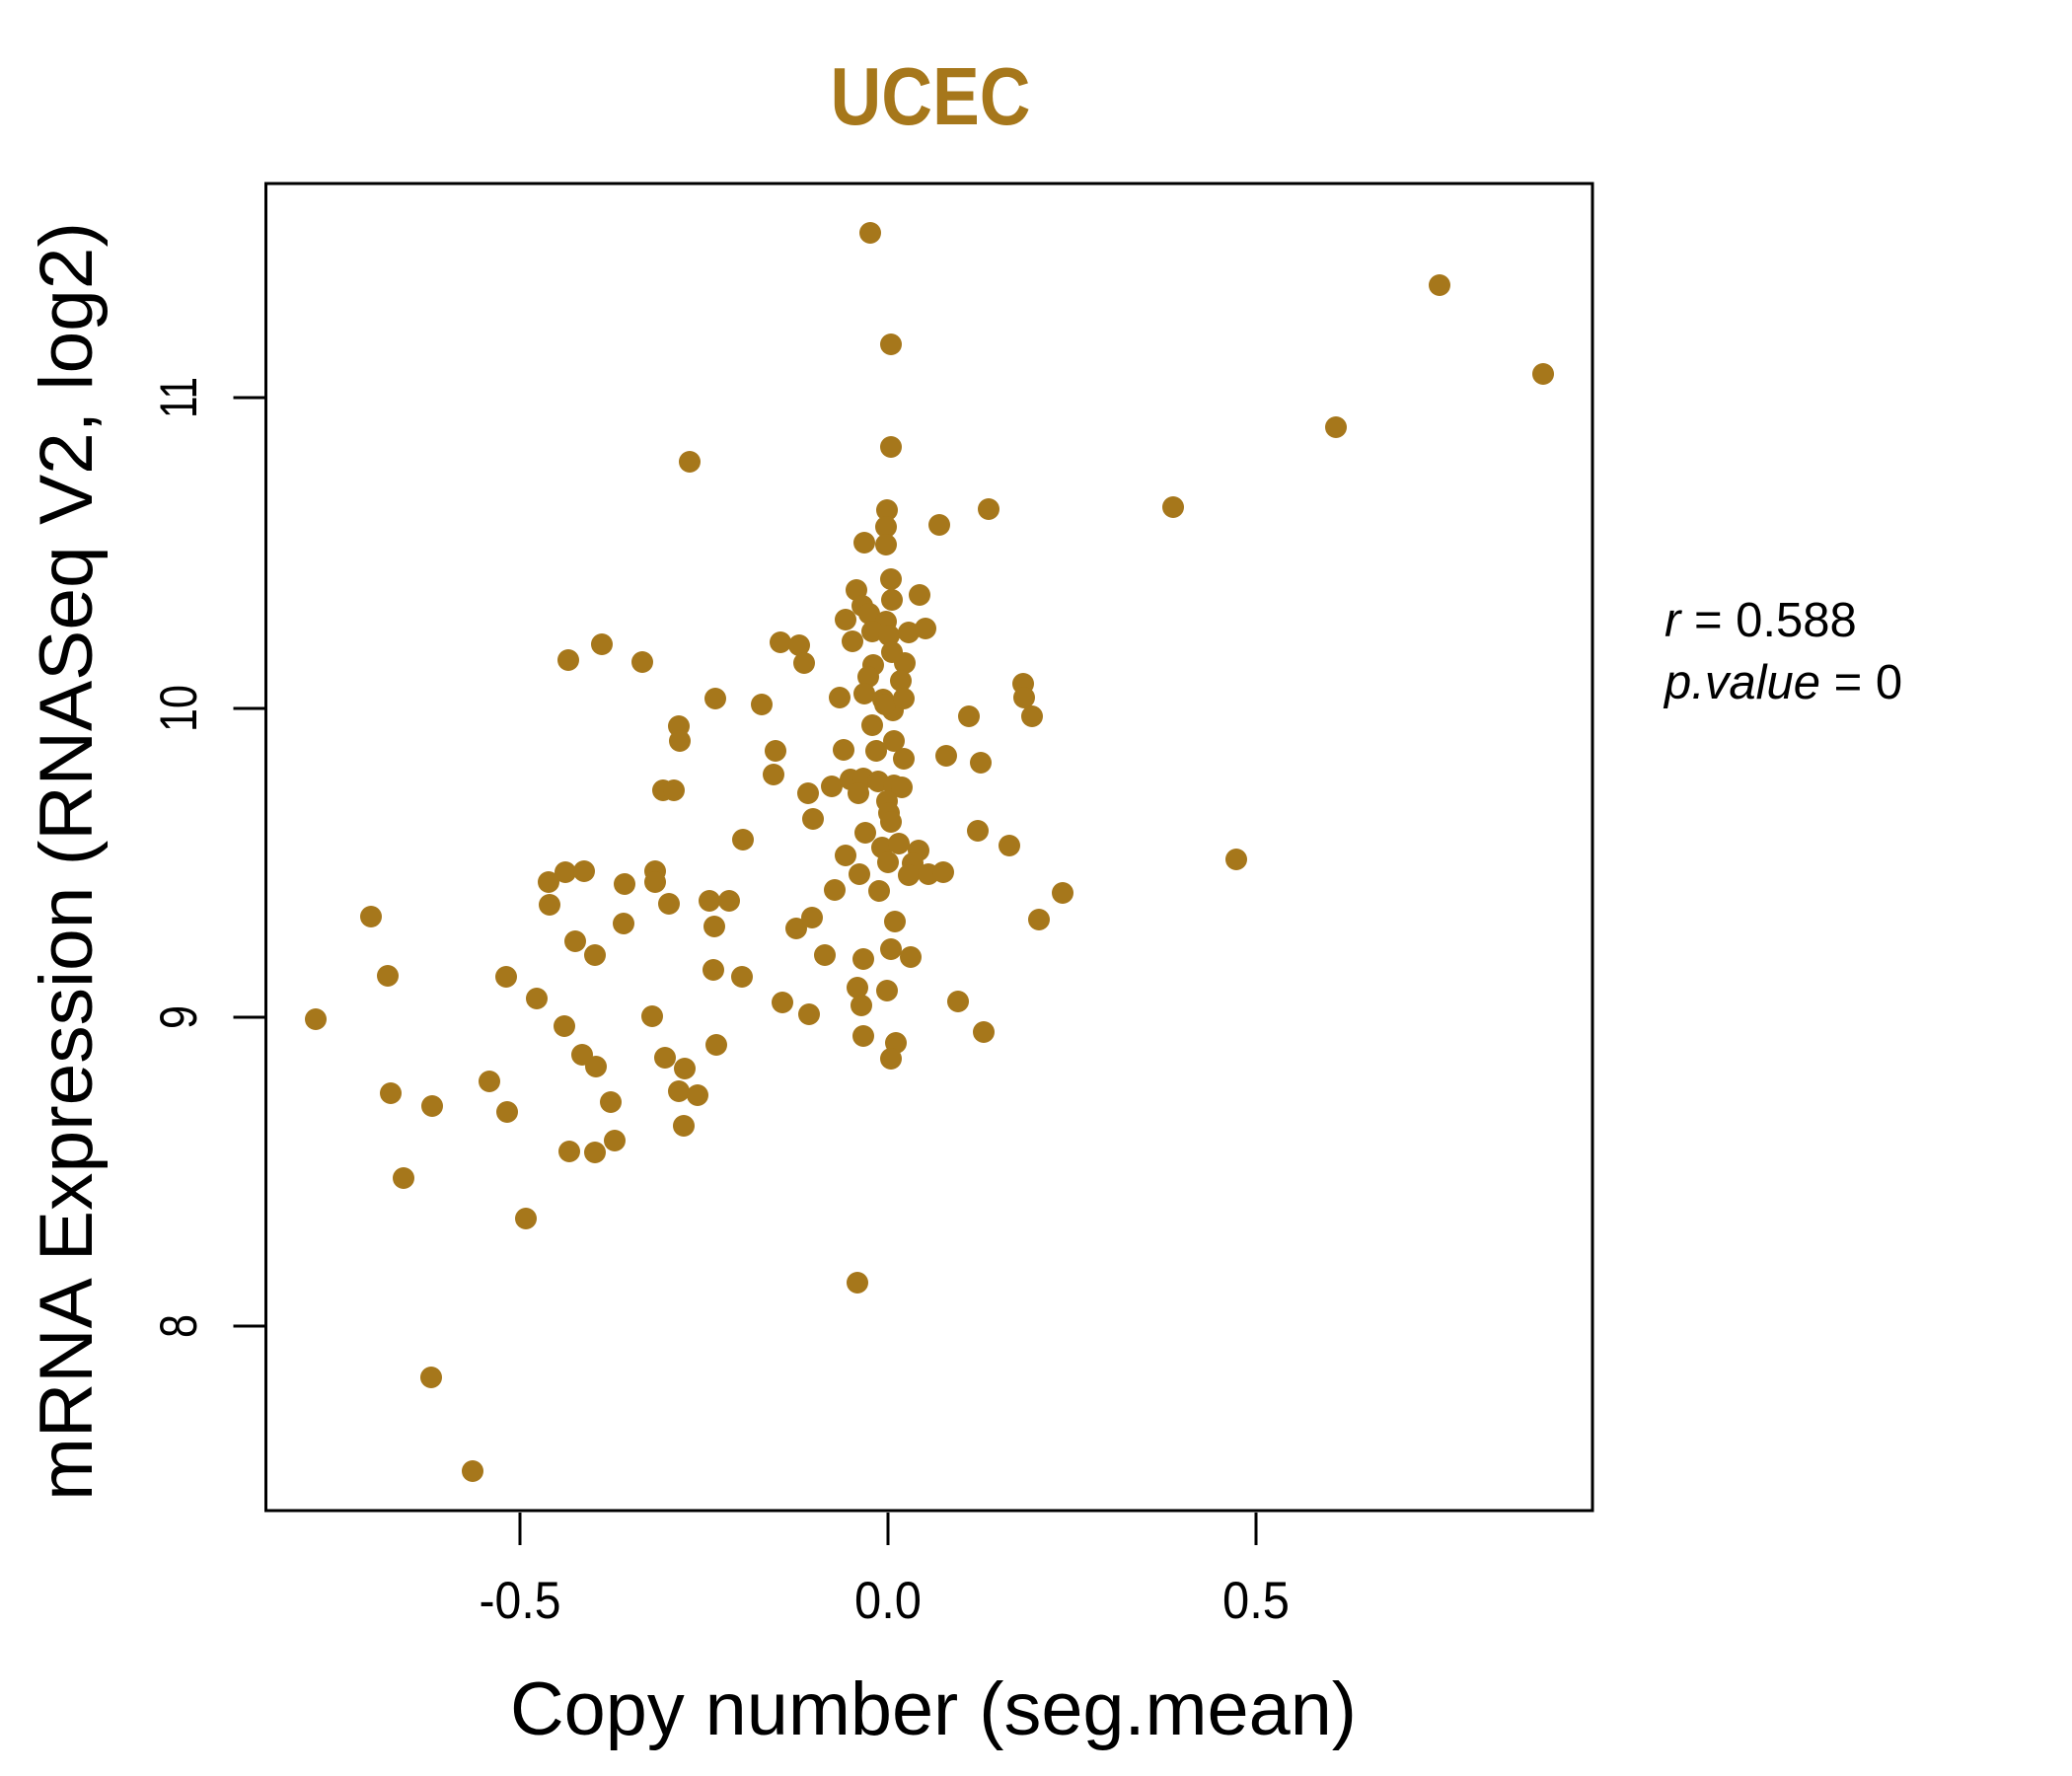 The height and width of the screenshot is (1776, 2072). I want to click on svg-text: UCEC, so click(931, 96).